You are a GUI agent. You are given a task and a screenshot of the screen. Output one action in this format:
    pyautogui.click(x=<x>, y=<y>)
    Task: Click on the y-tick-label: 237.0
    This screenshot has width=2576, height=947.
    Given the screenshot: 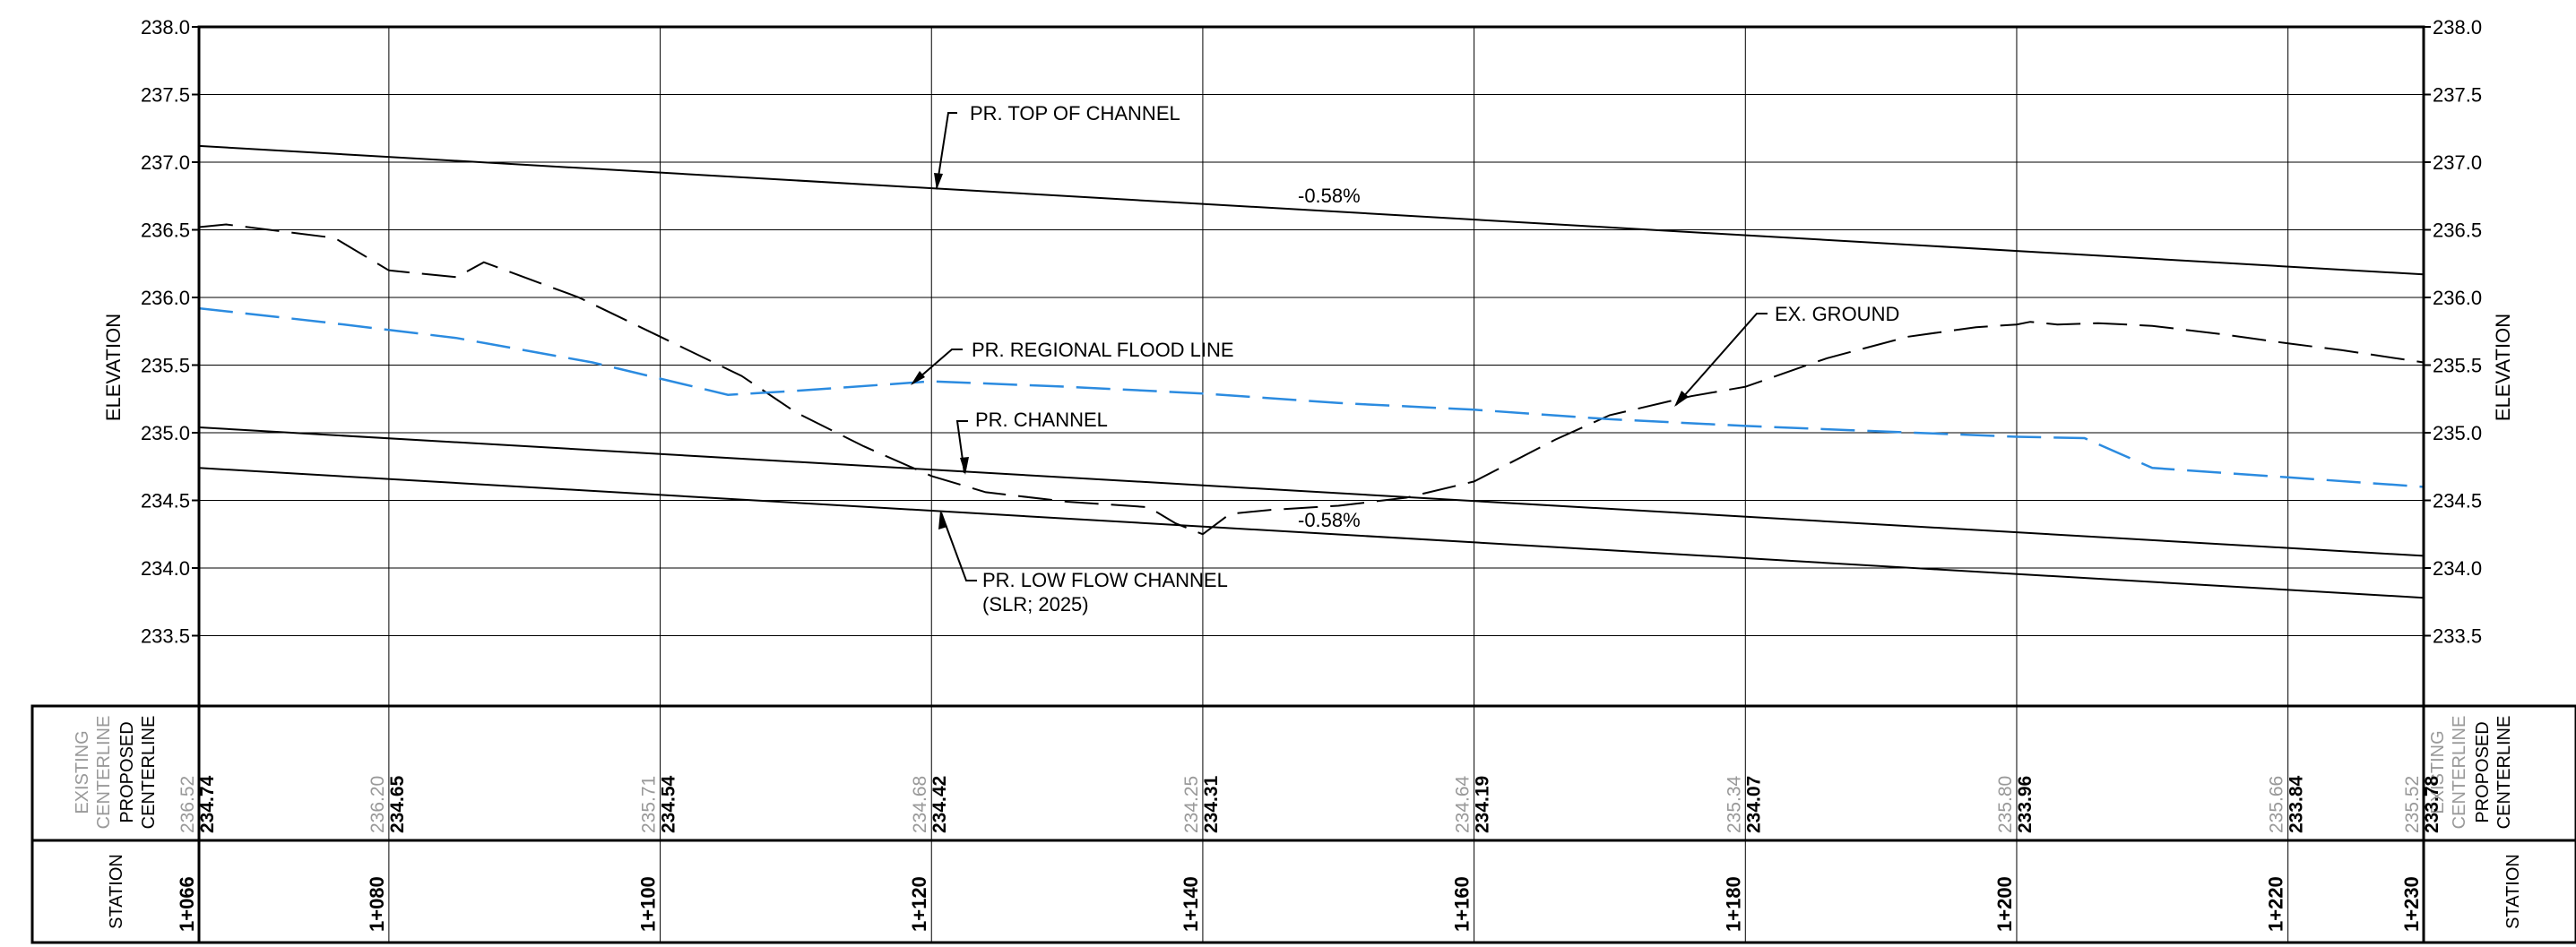 What is the action you would take?
    pyautogui.click(x=165, y=162)
    